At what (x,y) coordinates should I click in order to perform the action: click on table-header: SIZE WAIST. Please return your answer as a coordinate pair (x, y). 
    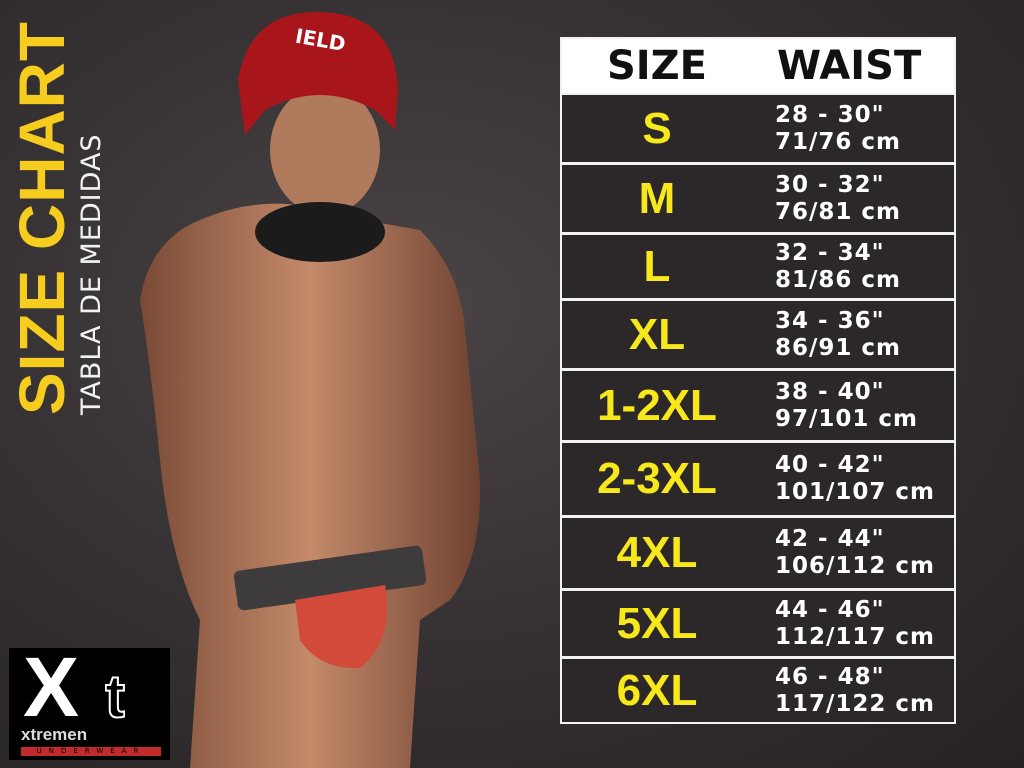
    Looking at the image, I should click on (758, 66).